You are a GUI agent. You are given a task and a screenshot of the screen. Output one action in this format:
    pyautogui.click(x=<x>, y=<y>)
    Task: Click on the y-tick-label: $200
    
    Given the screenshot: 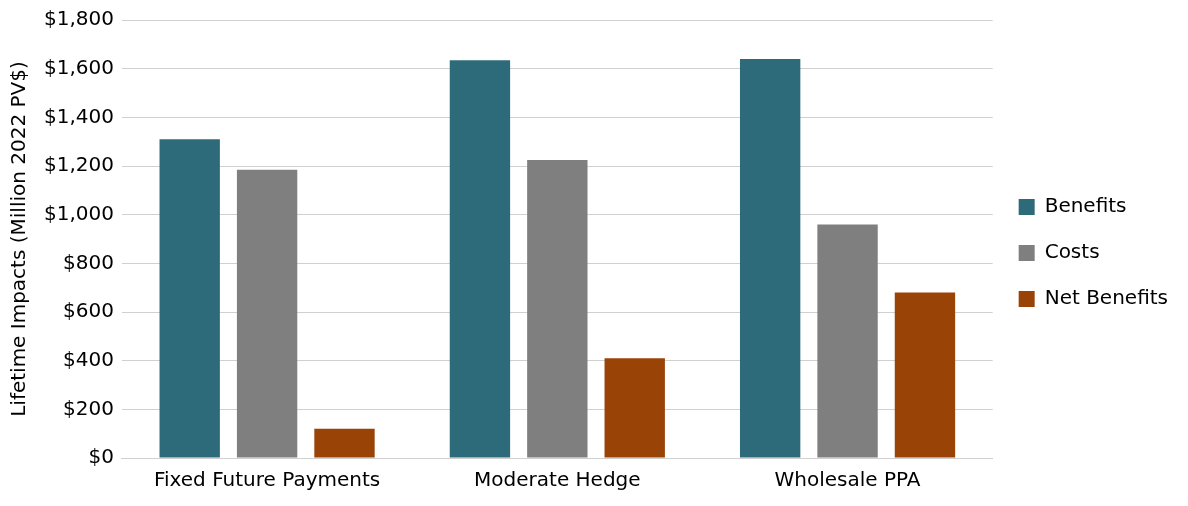 What is the action you would take?
    pyautogui.click(x=88, y=407)
    